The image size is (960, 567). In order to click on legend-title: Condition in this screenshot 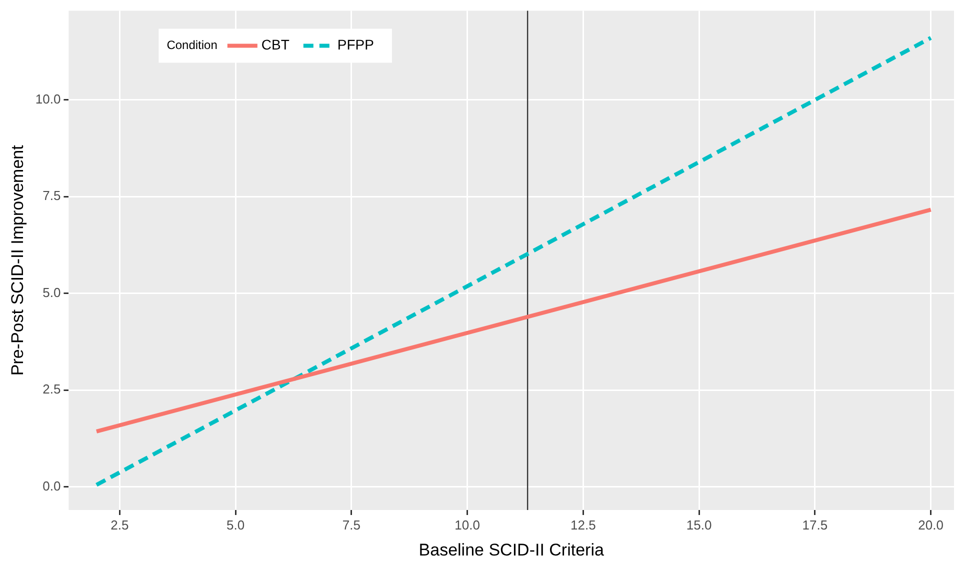, I will do `click(192, 45)`.